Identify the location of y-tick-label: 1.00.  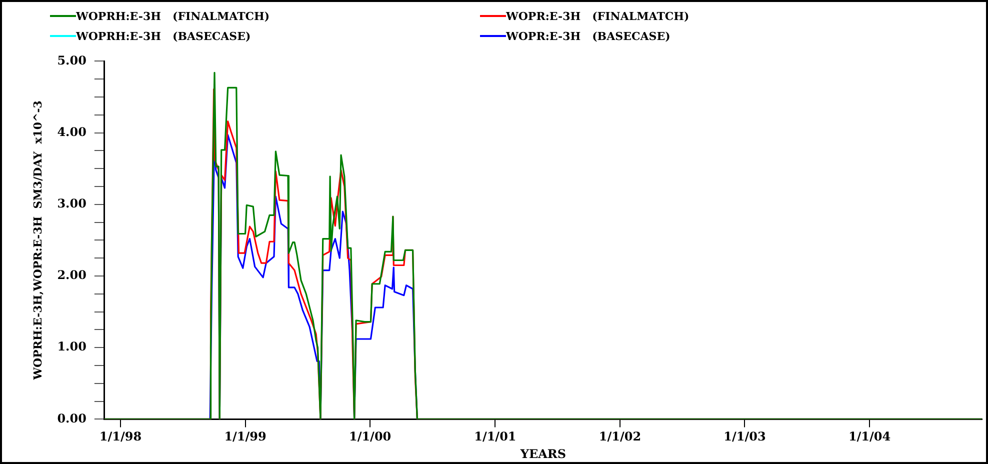
(71, 347).